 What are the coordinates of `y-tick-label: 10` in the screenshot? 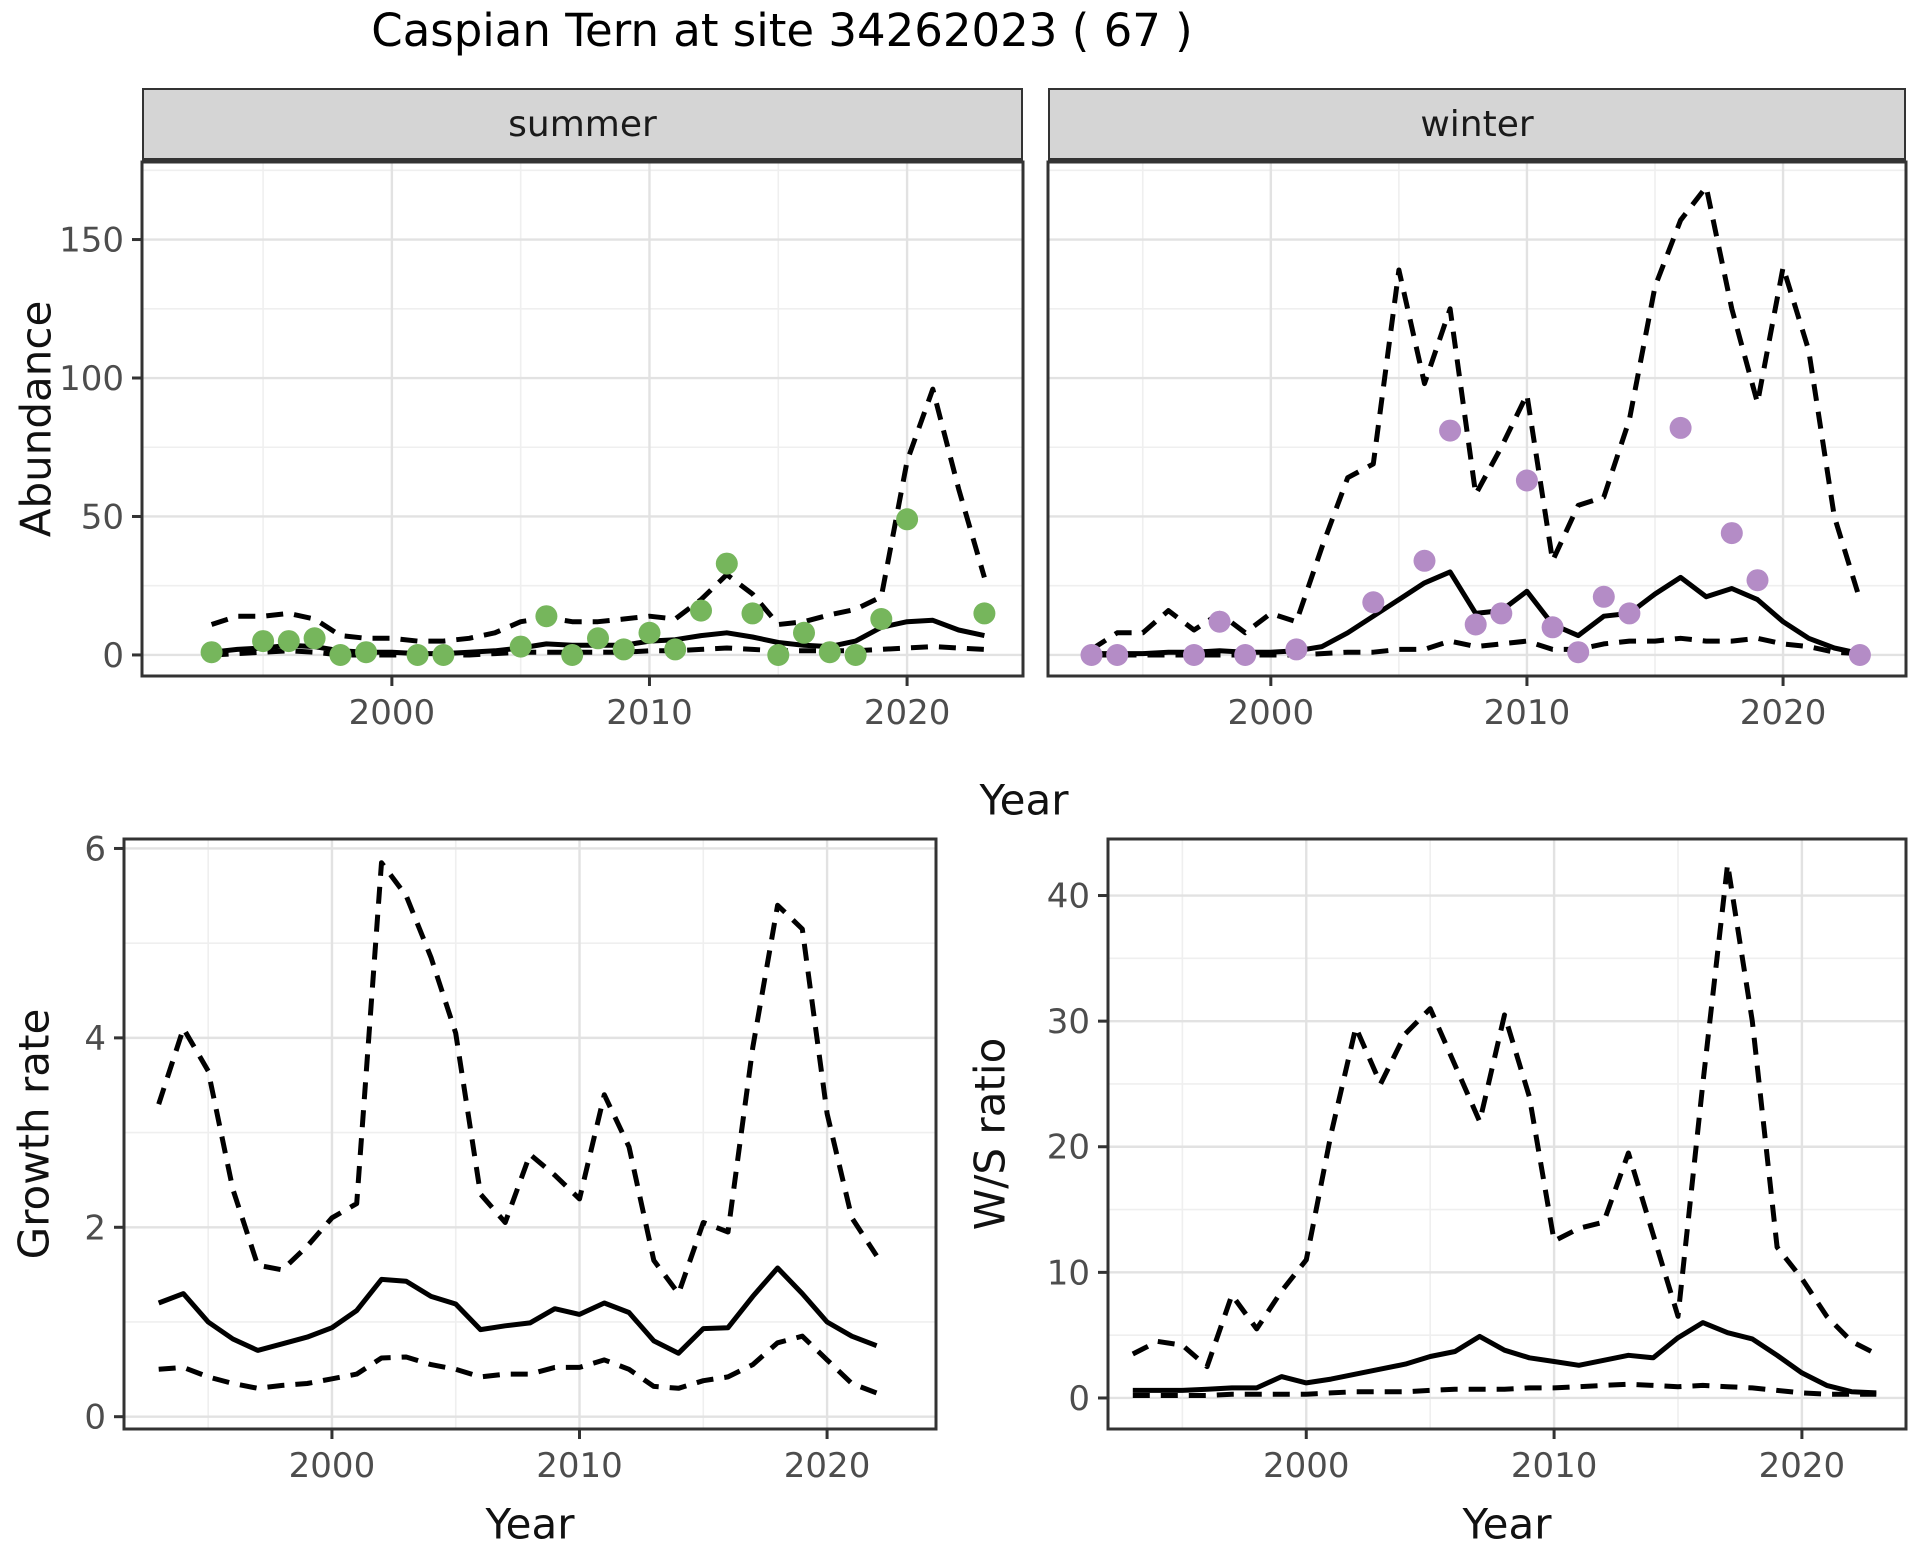 It's located at (1068, 1273).